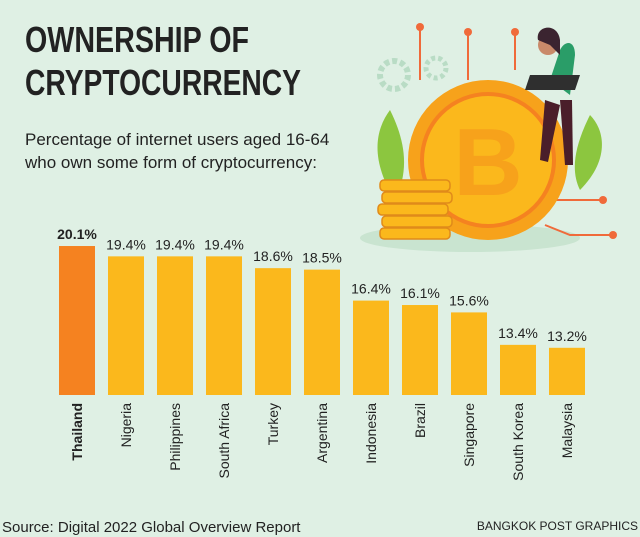  Describe the element at coordinates (273, 424) in the screenshot. I see `x-tick-label: Turkey` at that location.